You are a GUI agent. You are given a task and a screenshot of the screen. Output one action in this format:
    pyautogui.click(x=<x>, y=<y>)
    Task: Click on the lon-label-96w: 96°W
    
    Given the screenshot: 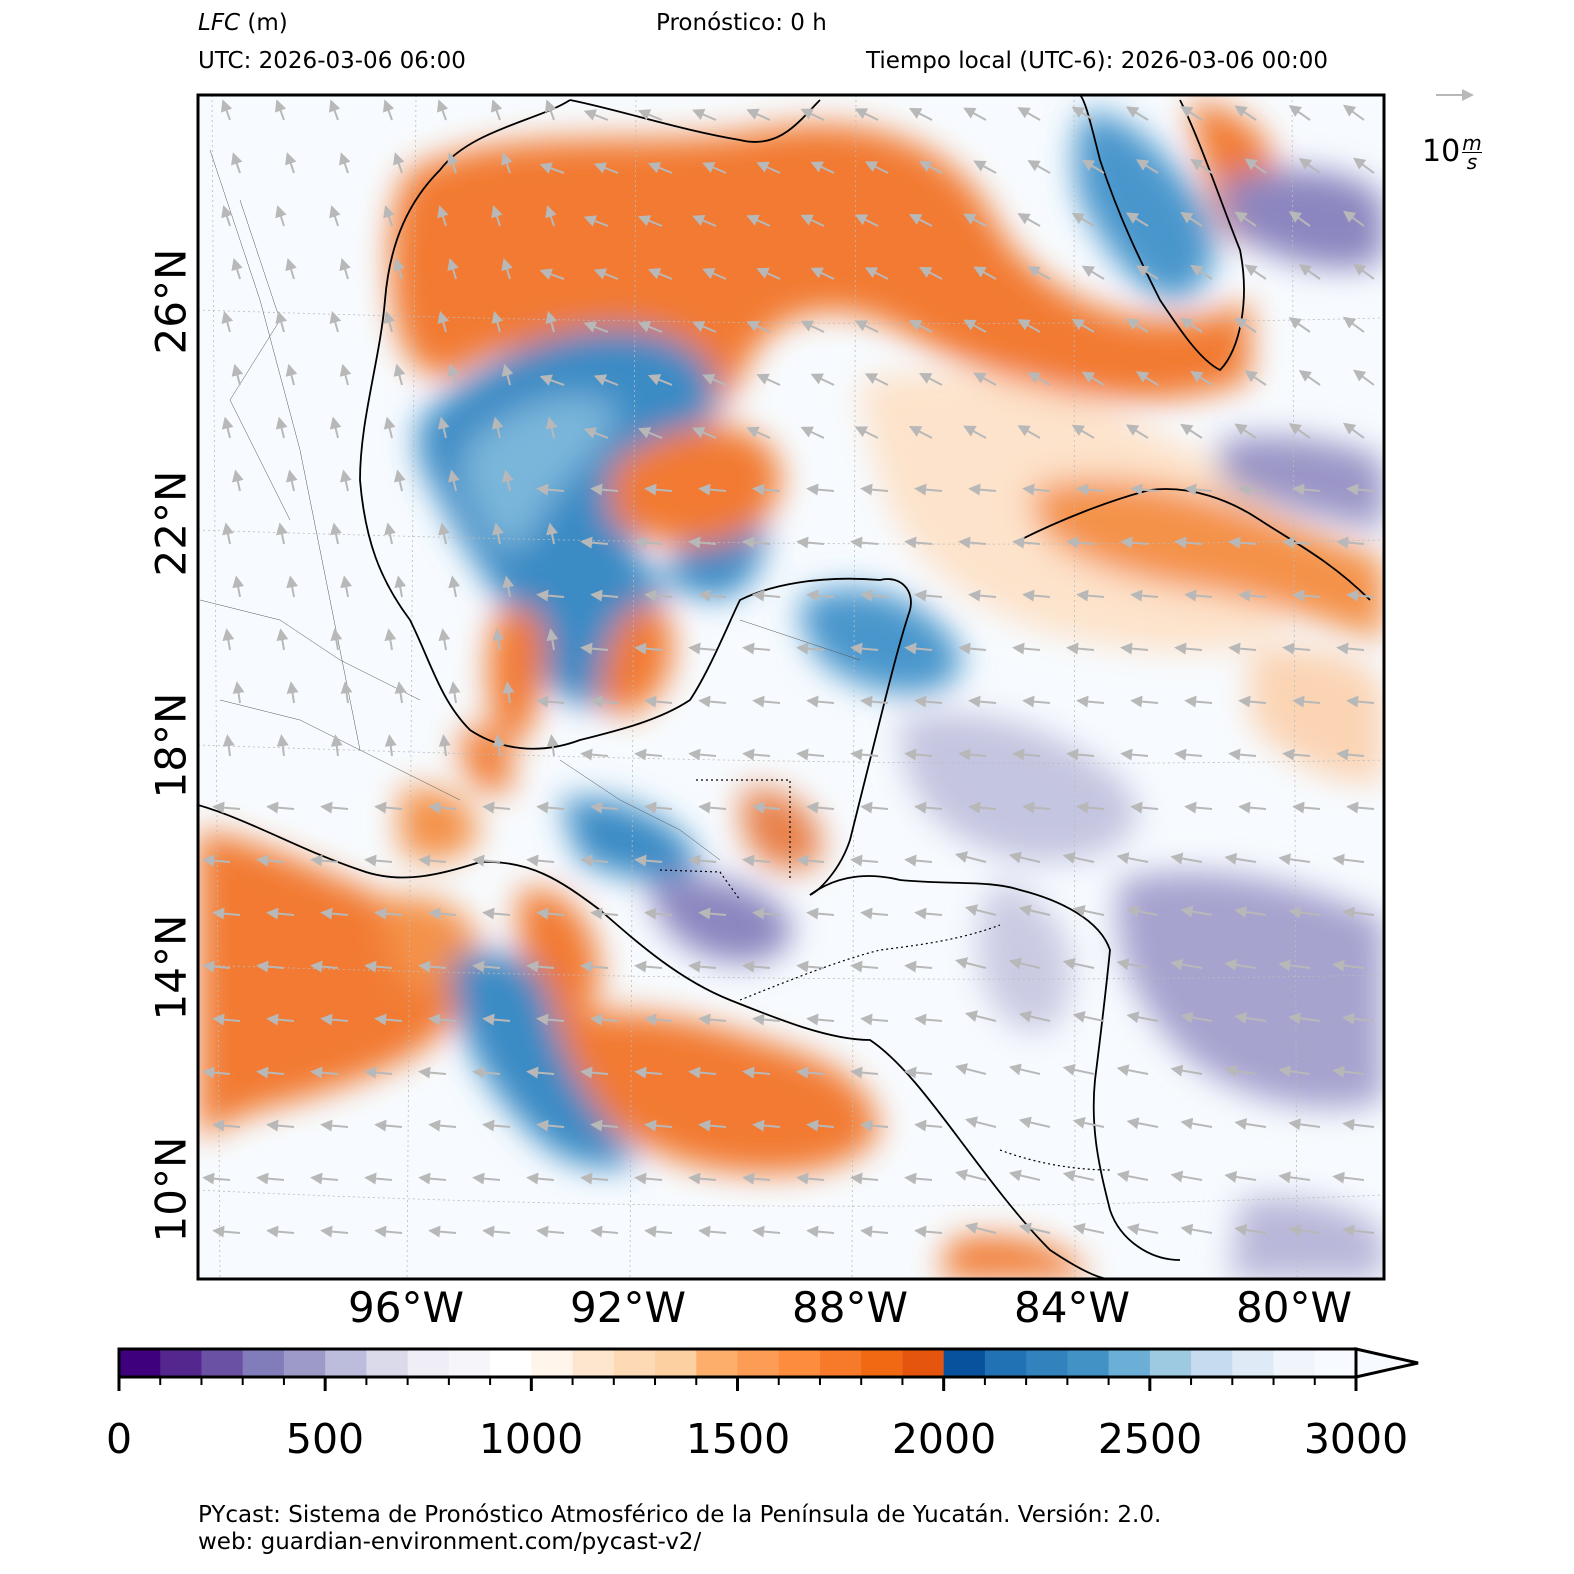 What is the action you would take?
    pyautogui.click(x=406, y=1307)
    